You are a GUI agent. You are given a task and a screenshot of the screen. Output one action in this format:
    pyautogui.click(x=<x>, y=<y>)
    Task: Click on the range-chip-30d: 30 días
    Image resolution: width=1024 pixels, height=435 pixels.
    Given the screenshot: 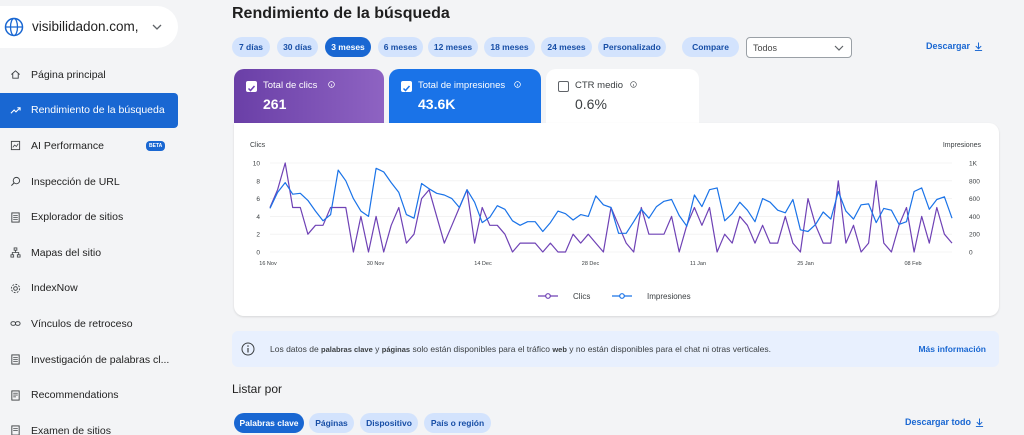 What is the action you would take?
    pyautogui.click(x=297, y=47)
    